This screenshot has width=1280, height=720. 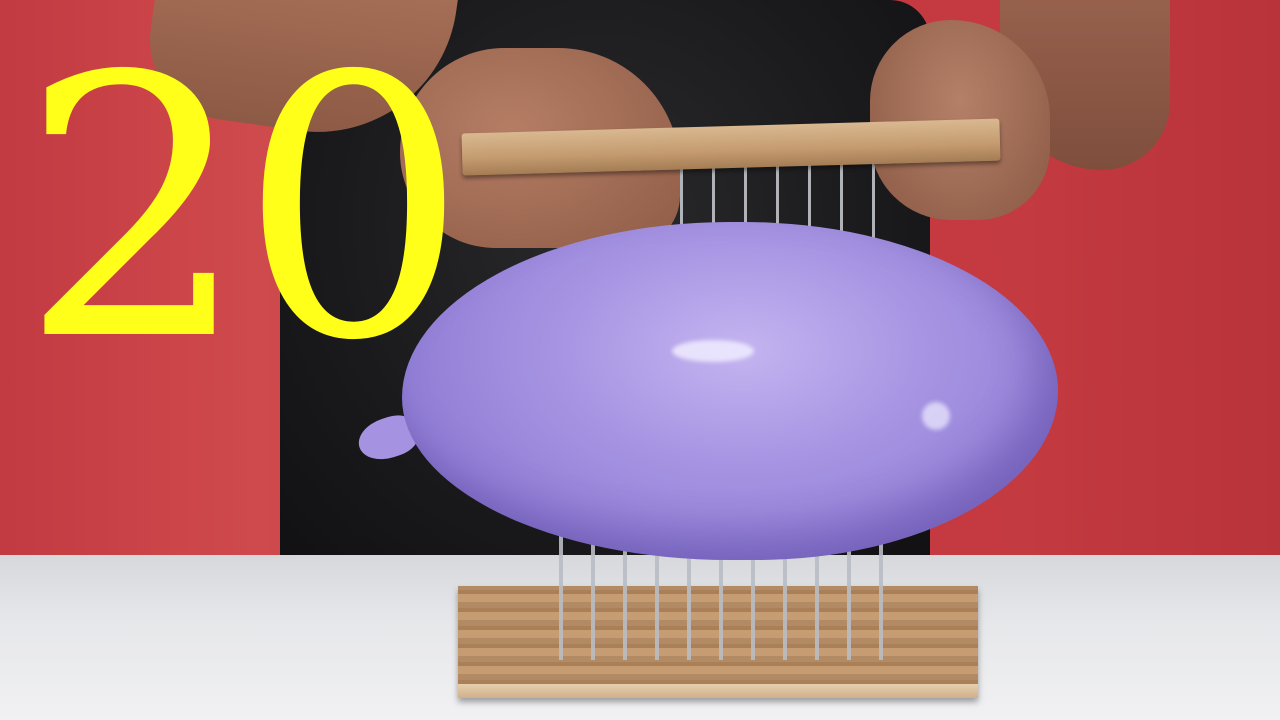 What do you see at coordinates (936, 416) in the screenshot?
I see `balloon-highlight-small` at bounding box center [936, 416].